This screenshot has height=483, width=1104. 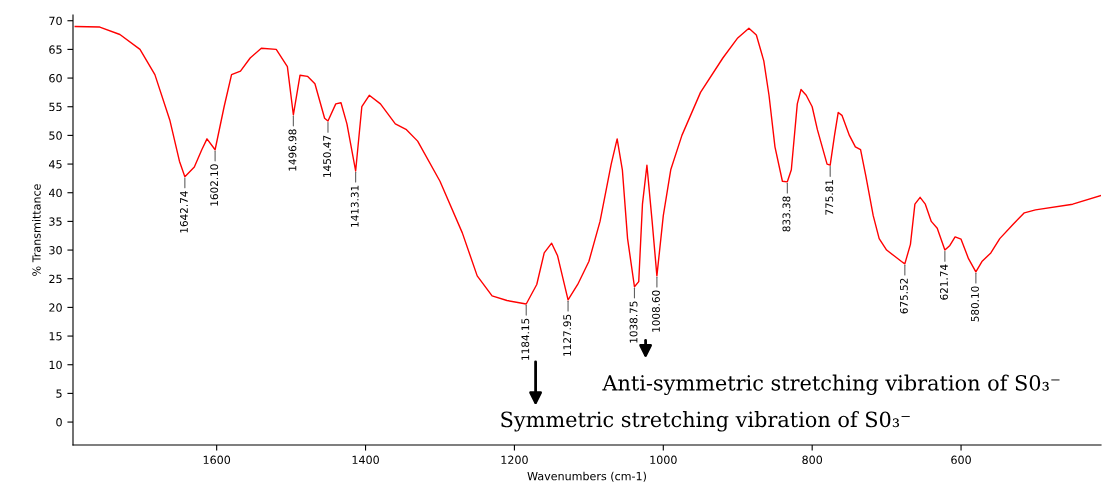 What do you see at coordinates (354, 206) in the screenshot?
I see `annotation: 1413.31` at bounding box center [354, 206].